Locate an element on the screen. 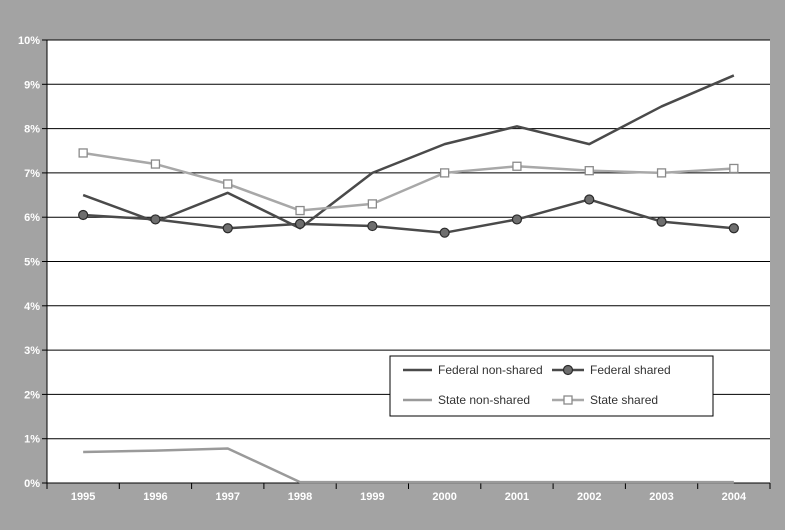 The height and width of the screenshot is (530, 785). legend-label-federal-shared: Federal shared is located at coordinates (630, 370).